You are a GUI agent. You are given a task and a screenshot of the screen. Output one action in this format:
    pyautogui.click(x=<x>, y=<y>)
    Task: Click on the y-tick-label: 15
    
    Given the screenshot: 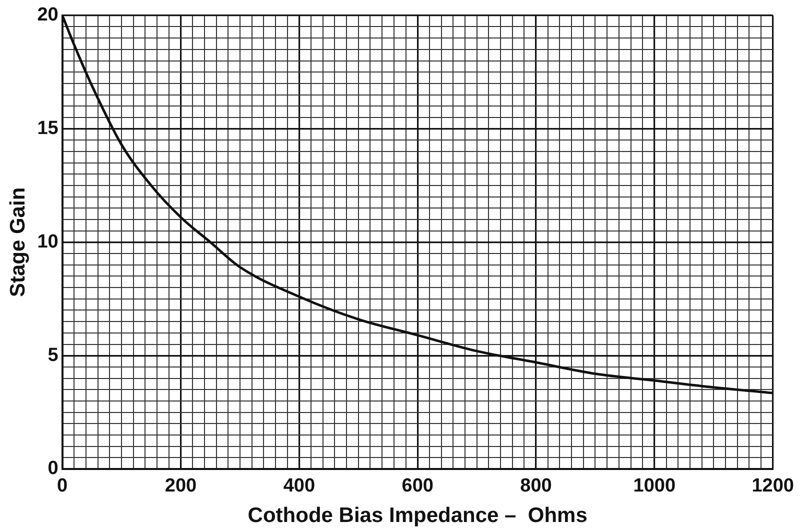 What is the action you would take?
    pyautogui.click(x=48, y=129)
    